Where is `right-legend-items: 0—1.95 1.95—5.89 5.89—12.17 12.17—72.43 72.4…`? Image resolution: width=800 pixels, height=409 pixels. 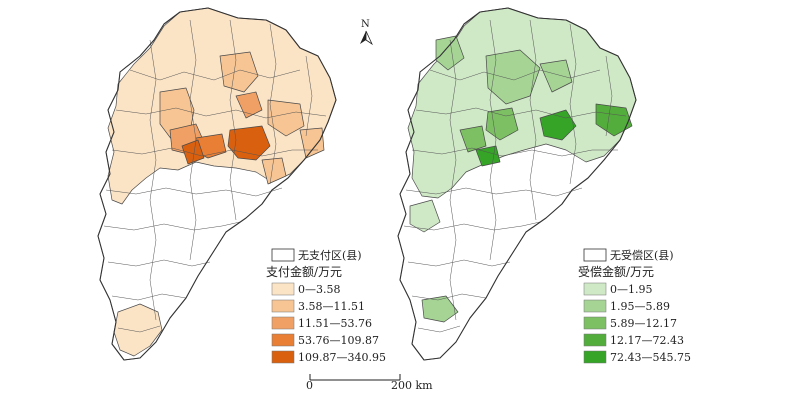
right-legend-items: 0—1.95 1.95—5.89 5.89—12.17 12.17—72.43 72.4… is located at coordinates (637, 323).